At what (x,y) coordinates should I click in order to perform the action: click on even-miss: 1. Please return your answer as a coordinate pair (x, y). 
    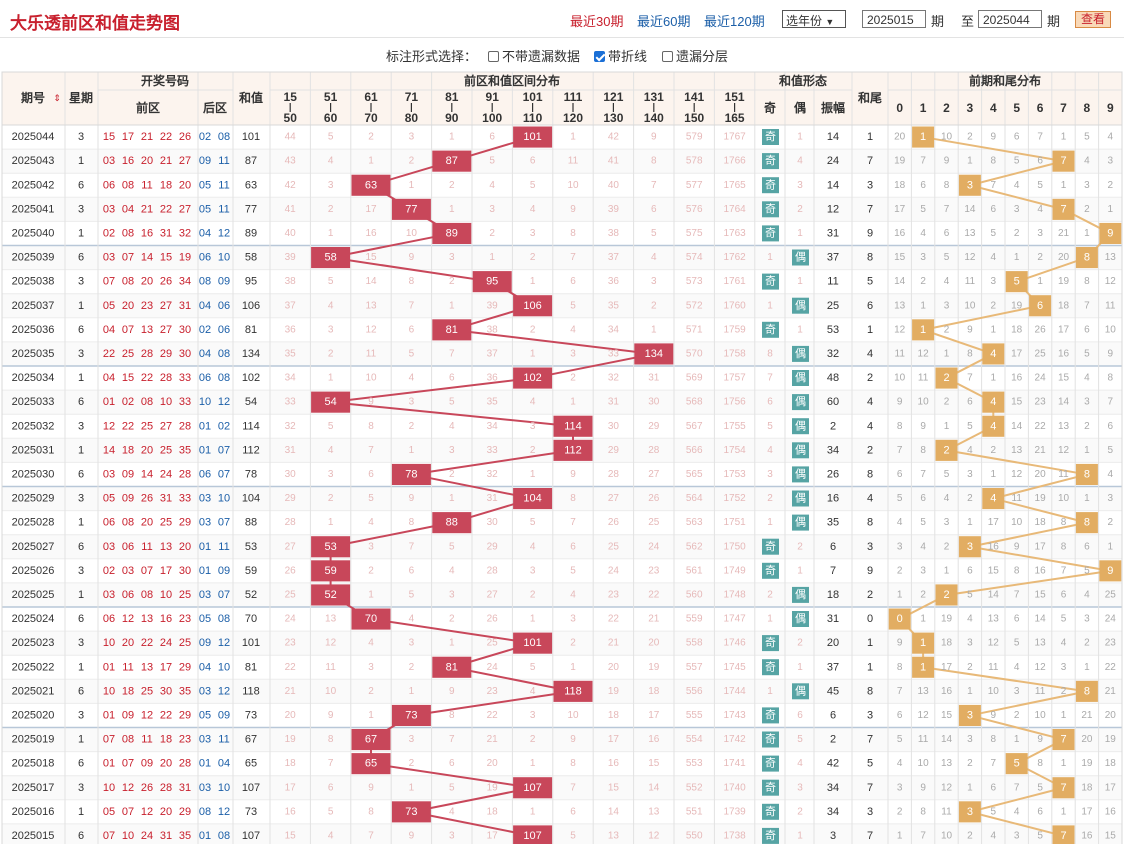
    Looking at the image, I should click on (800, 137).